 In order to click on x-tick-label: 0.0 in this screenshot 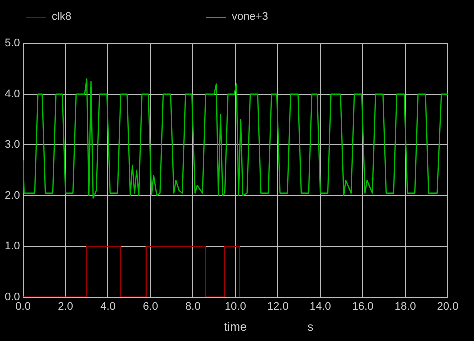, I will do `click(23, 307)`.